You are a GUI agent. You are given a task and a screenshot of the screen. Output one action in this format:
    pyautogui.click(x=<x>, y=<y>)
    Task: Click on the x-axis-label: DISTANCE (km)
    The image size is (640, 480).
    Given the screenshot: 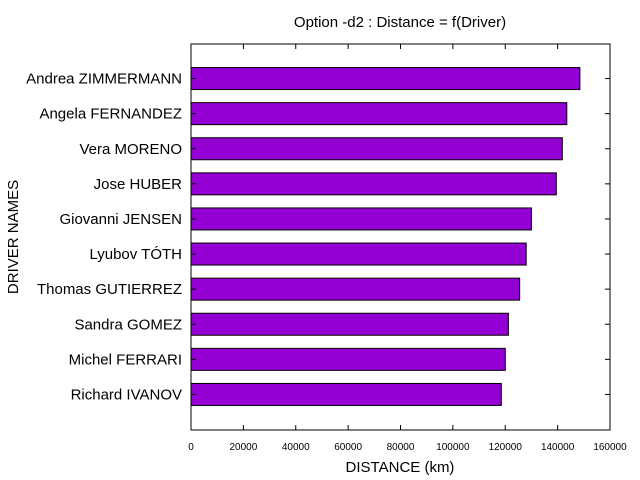 What is the action you would take?
    pyautogui.click(x=400, y=467)
    